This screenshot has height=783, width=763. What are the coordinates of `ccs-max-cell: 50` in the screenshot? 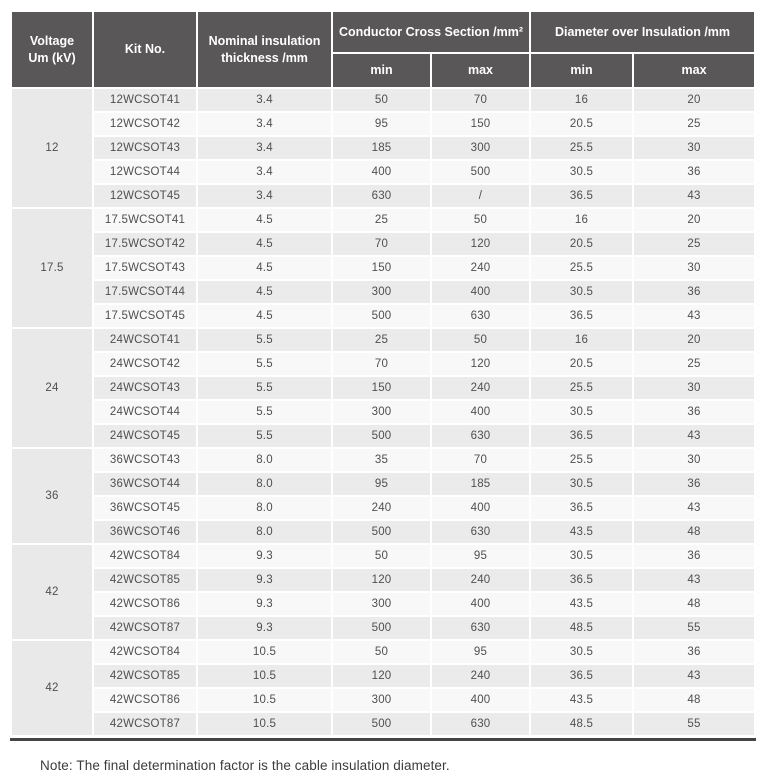 It's located at (481, 220).